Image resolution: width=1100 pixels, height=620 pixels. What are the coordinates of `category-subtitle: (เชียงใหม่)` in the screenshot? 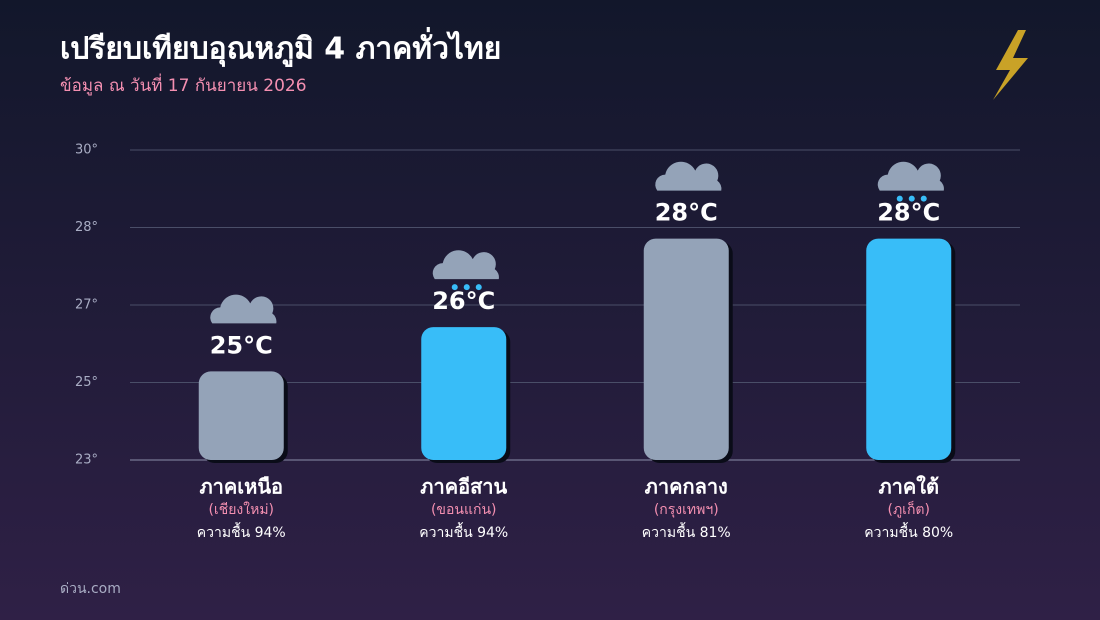 It's located at (241, 509).